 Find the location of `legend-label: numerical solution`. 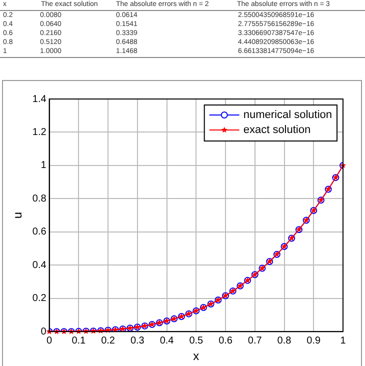

legend-label: numerical solution is located at coordinates (287, 115).